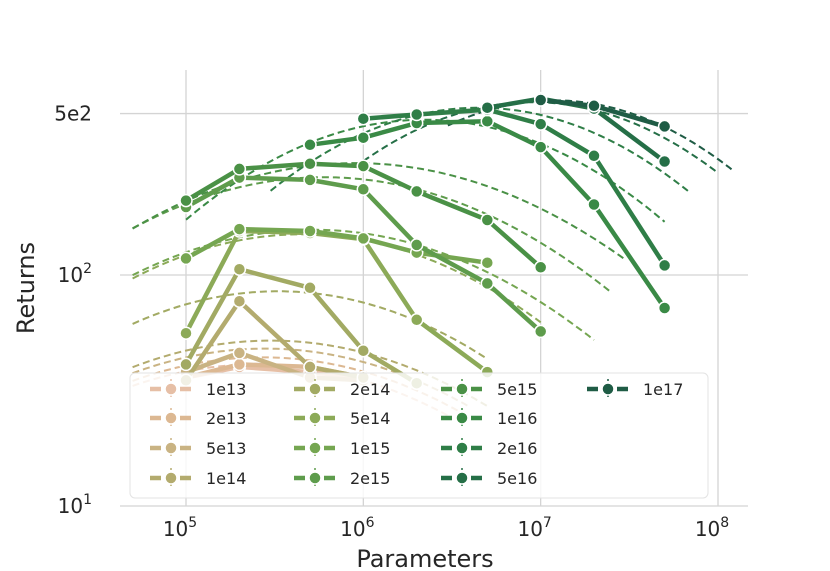 The width and height of the screenshot is (830, 571). What do you see at coordinates (370, 478) in the screenshot?
I see `legend-label: 2e15` at bounding box center [370, 478].